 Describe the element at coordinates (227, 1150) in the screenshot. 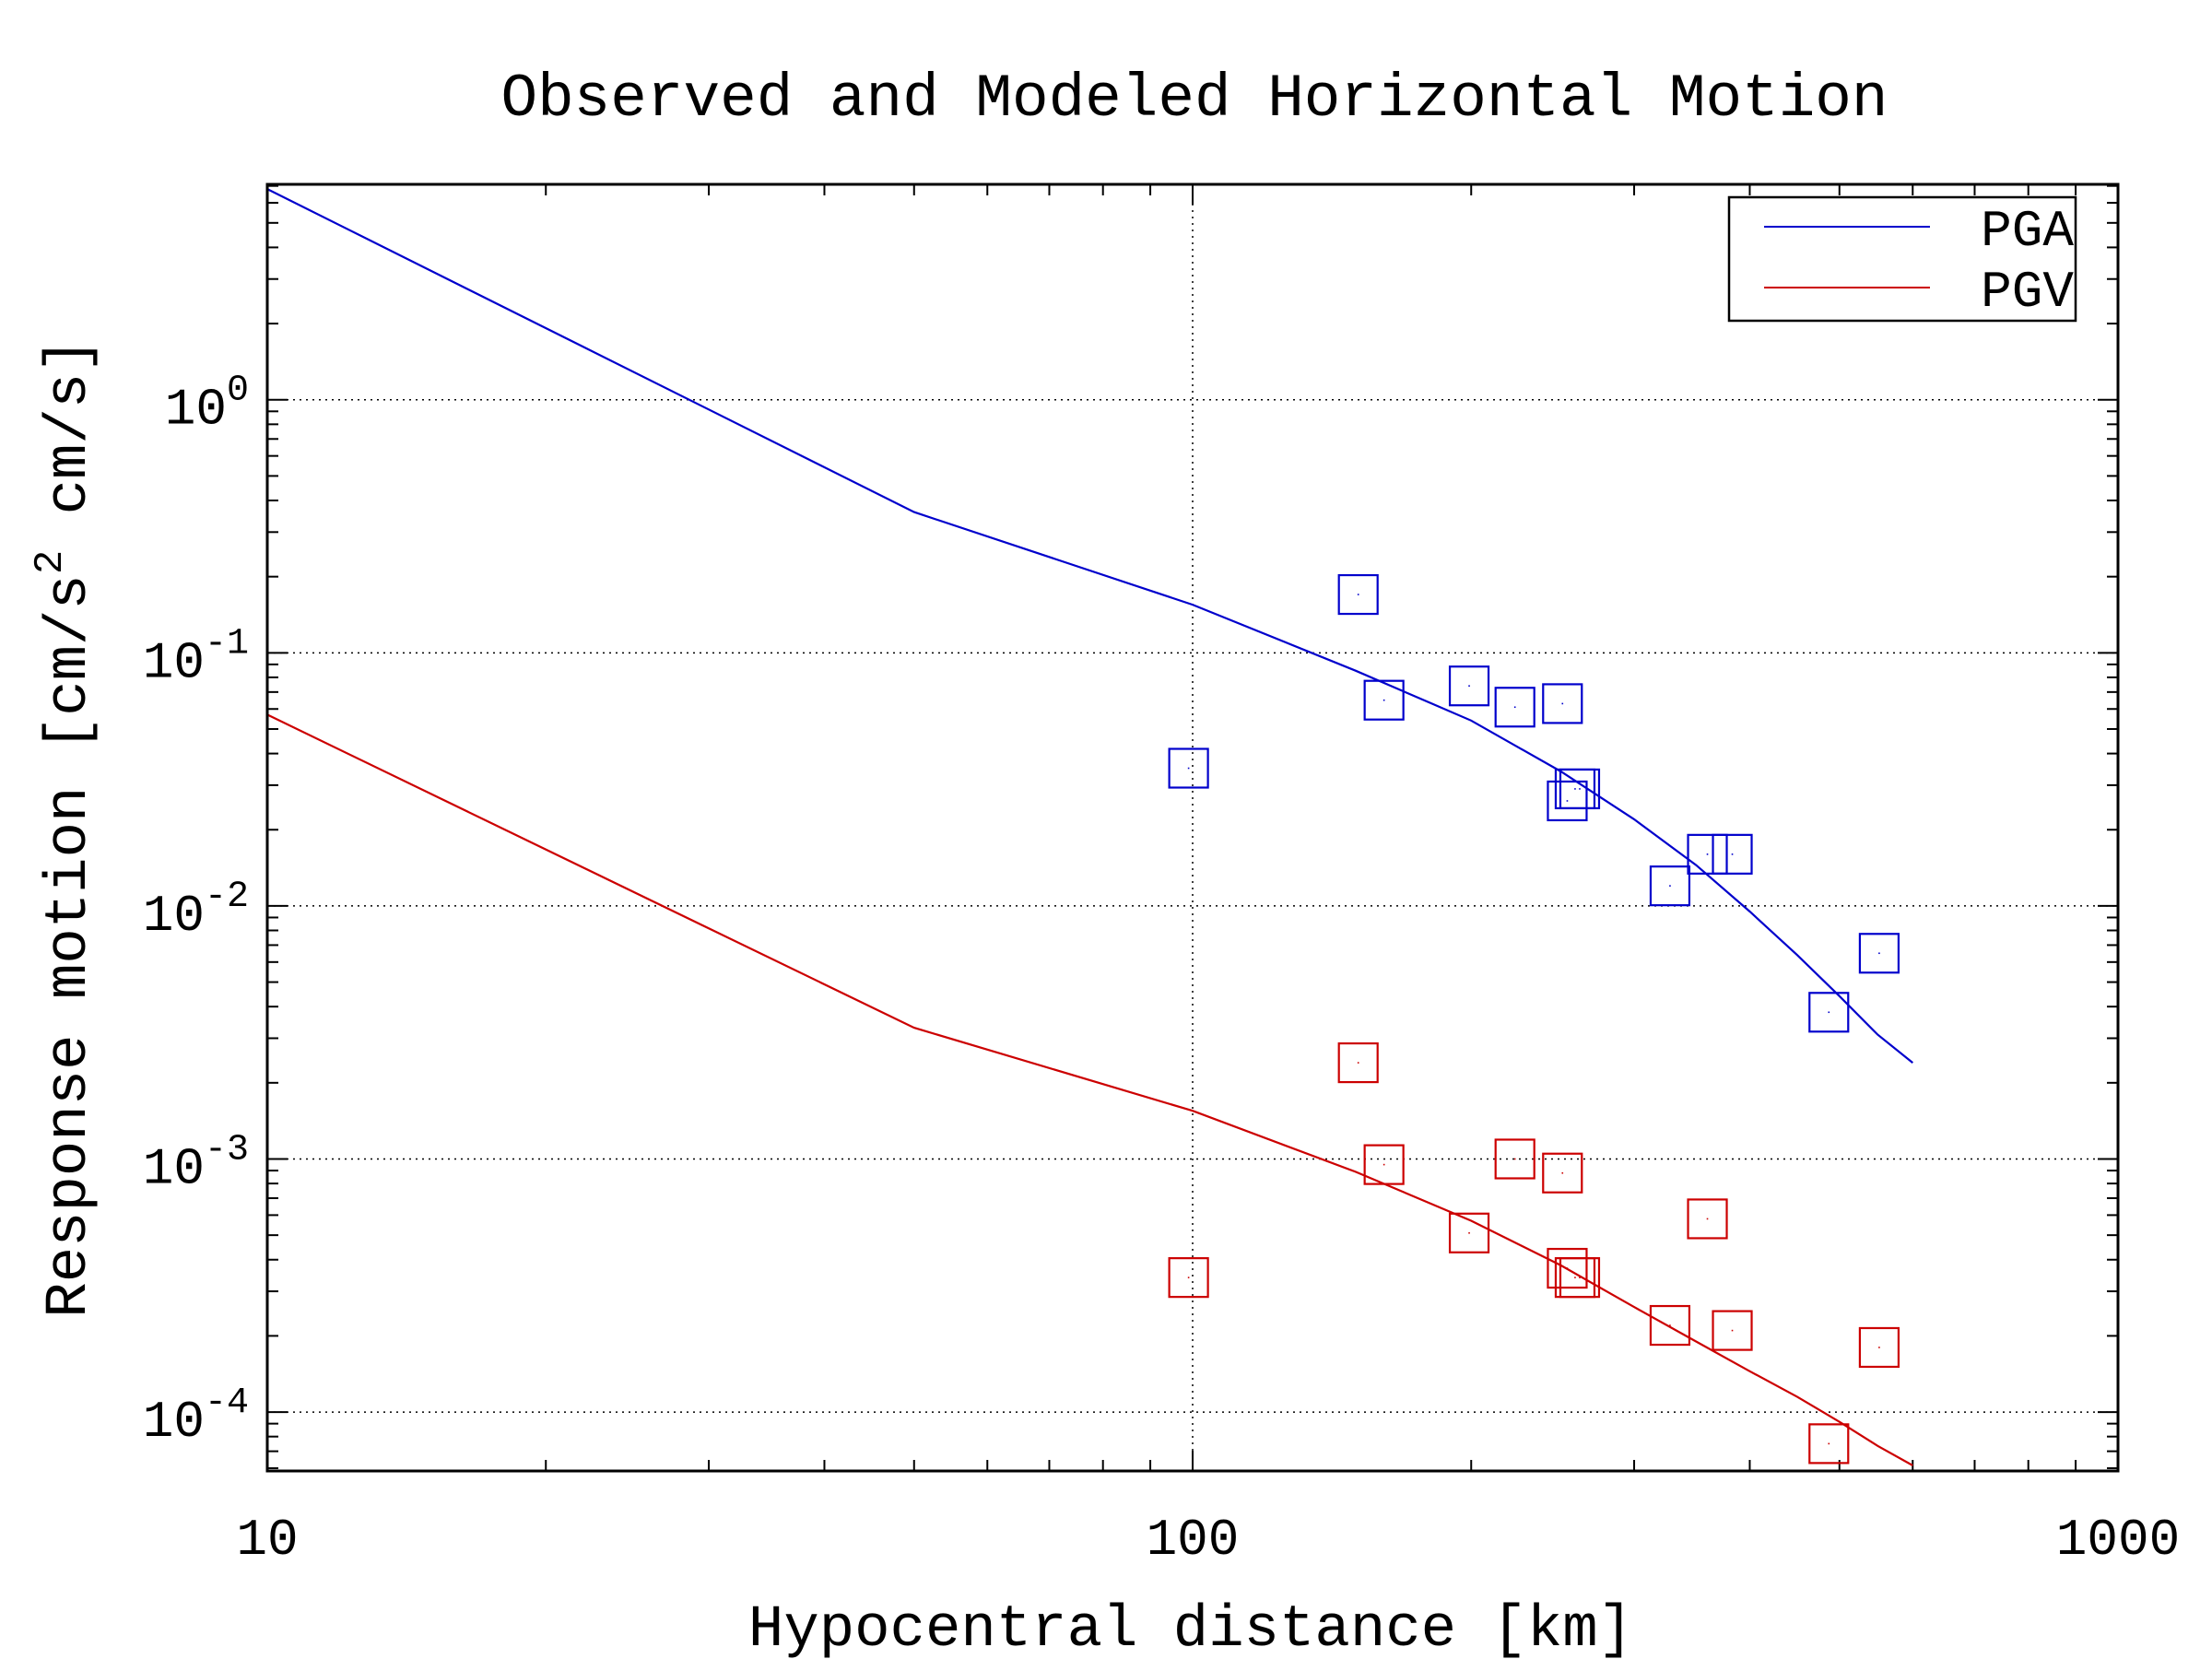

I see `y-tick-exponent: -3` at that location.